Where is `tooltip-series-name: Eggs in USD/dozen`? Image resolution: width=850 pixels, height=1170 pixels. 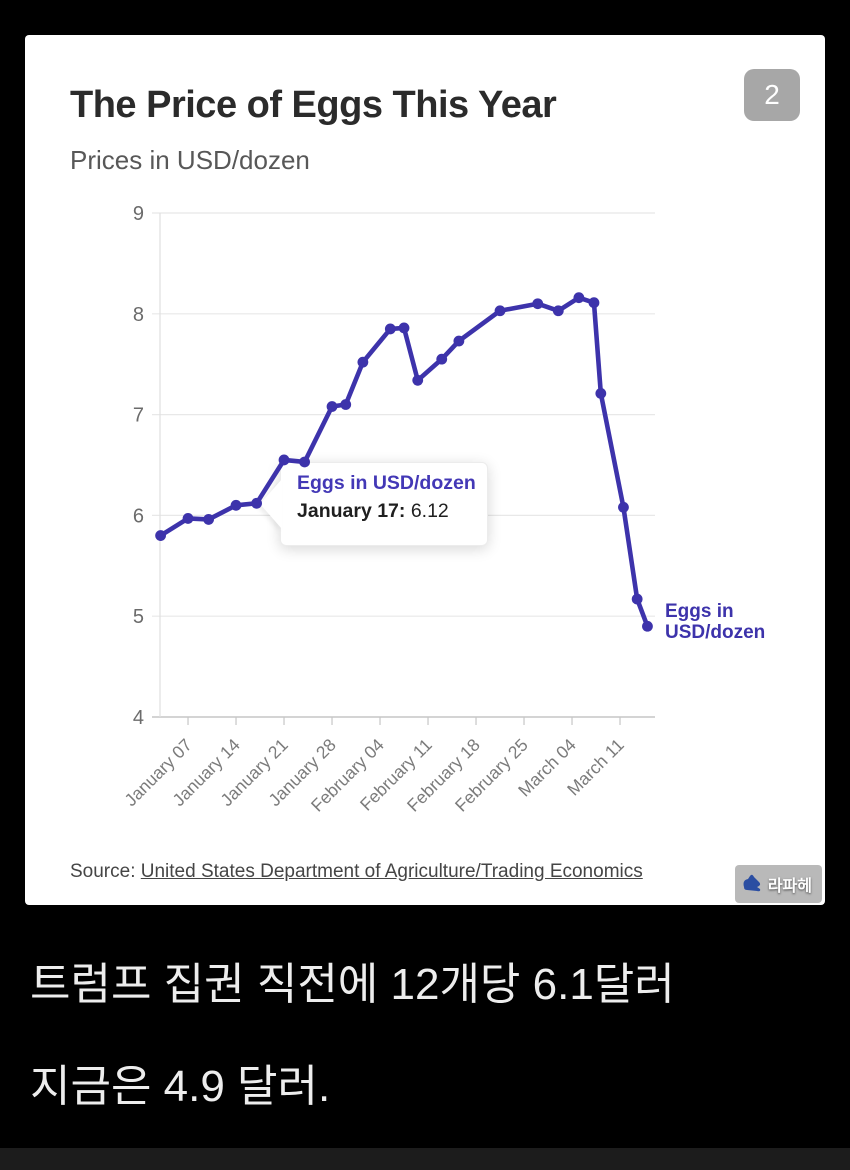 tooltip-series-name: Eggs in USD/dozen is located at coordinates (386, 483).